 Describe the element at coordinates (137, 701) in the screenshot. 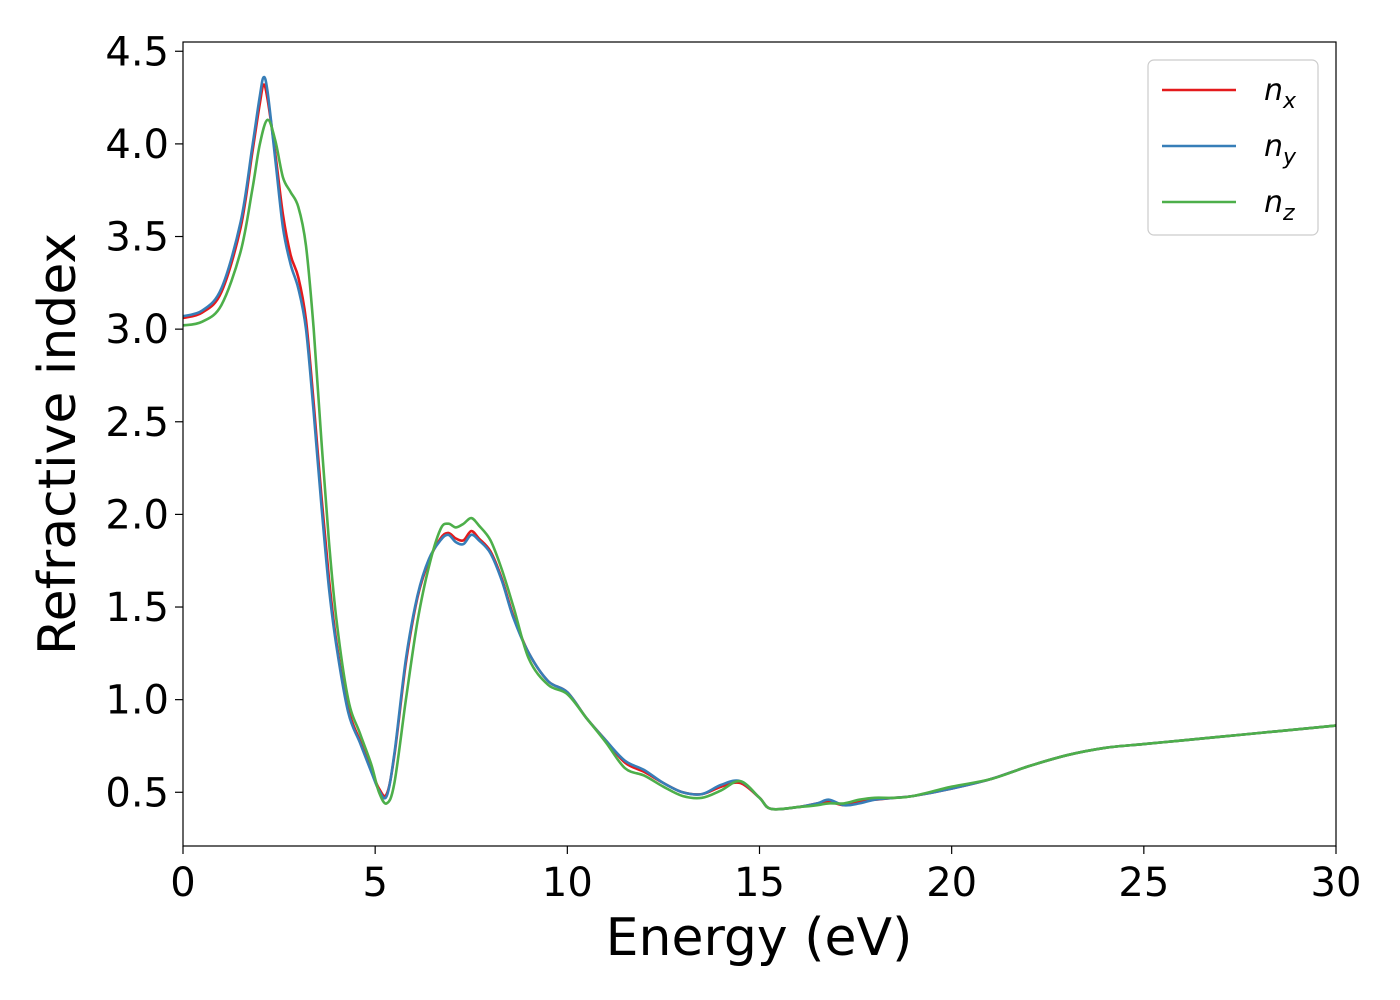

I see `y-tick-label: 1.0` at that location.